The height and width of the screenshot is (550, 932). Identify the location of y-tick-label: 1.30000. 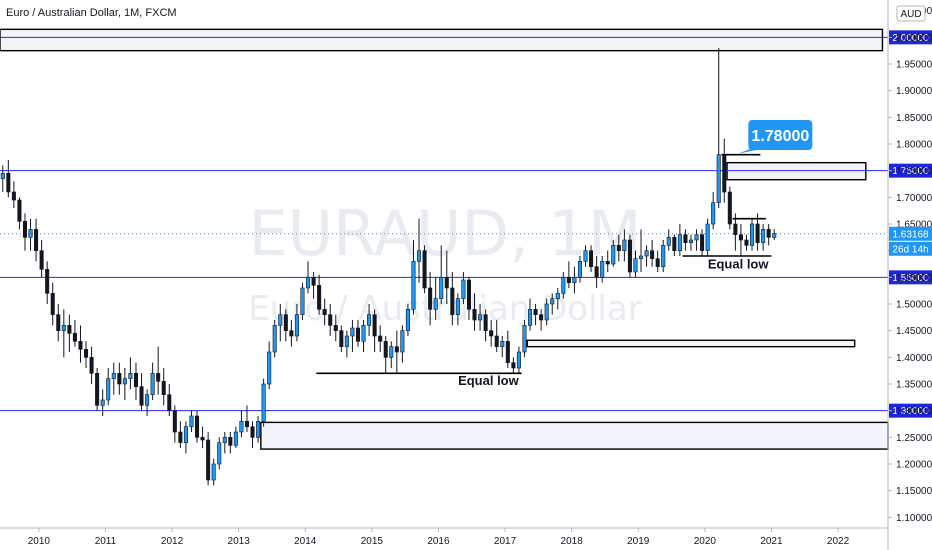
(914, 411).